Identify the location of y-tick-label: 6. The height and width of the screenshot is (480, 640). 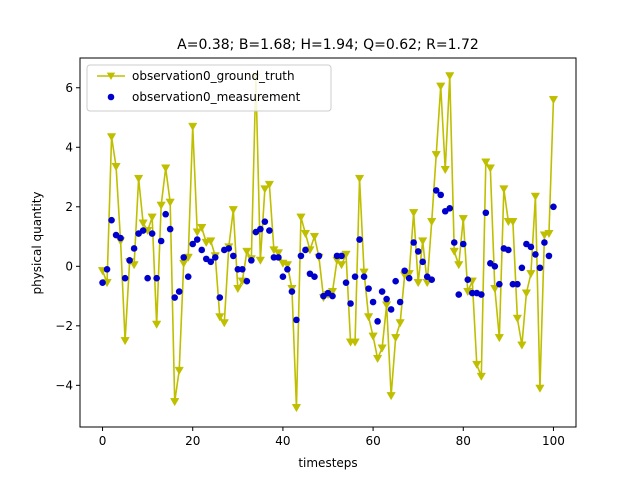
(69, 88).